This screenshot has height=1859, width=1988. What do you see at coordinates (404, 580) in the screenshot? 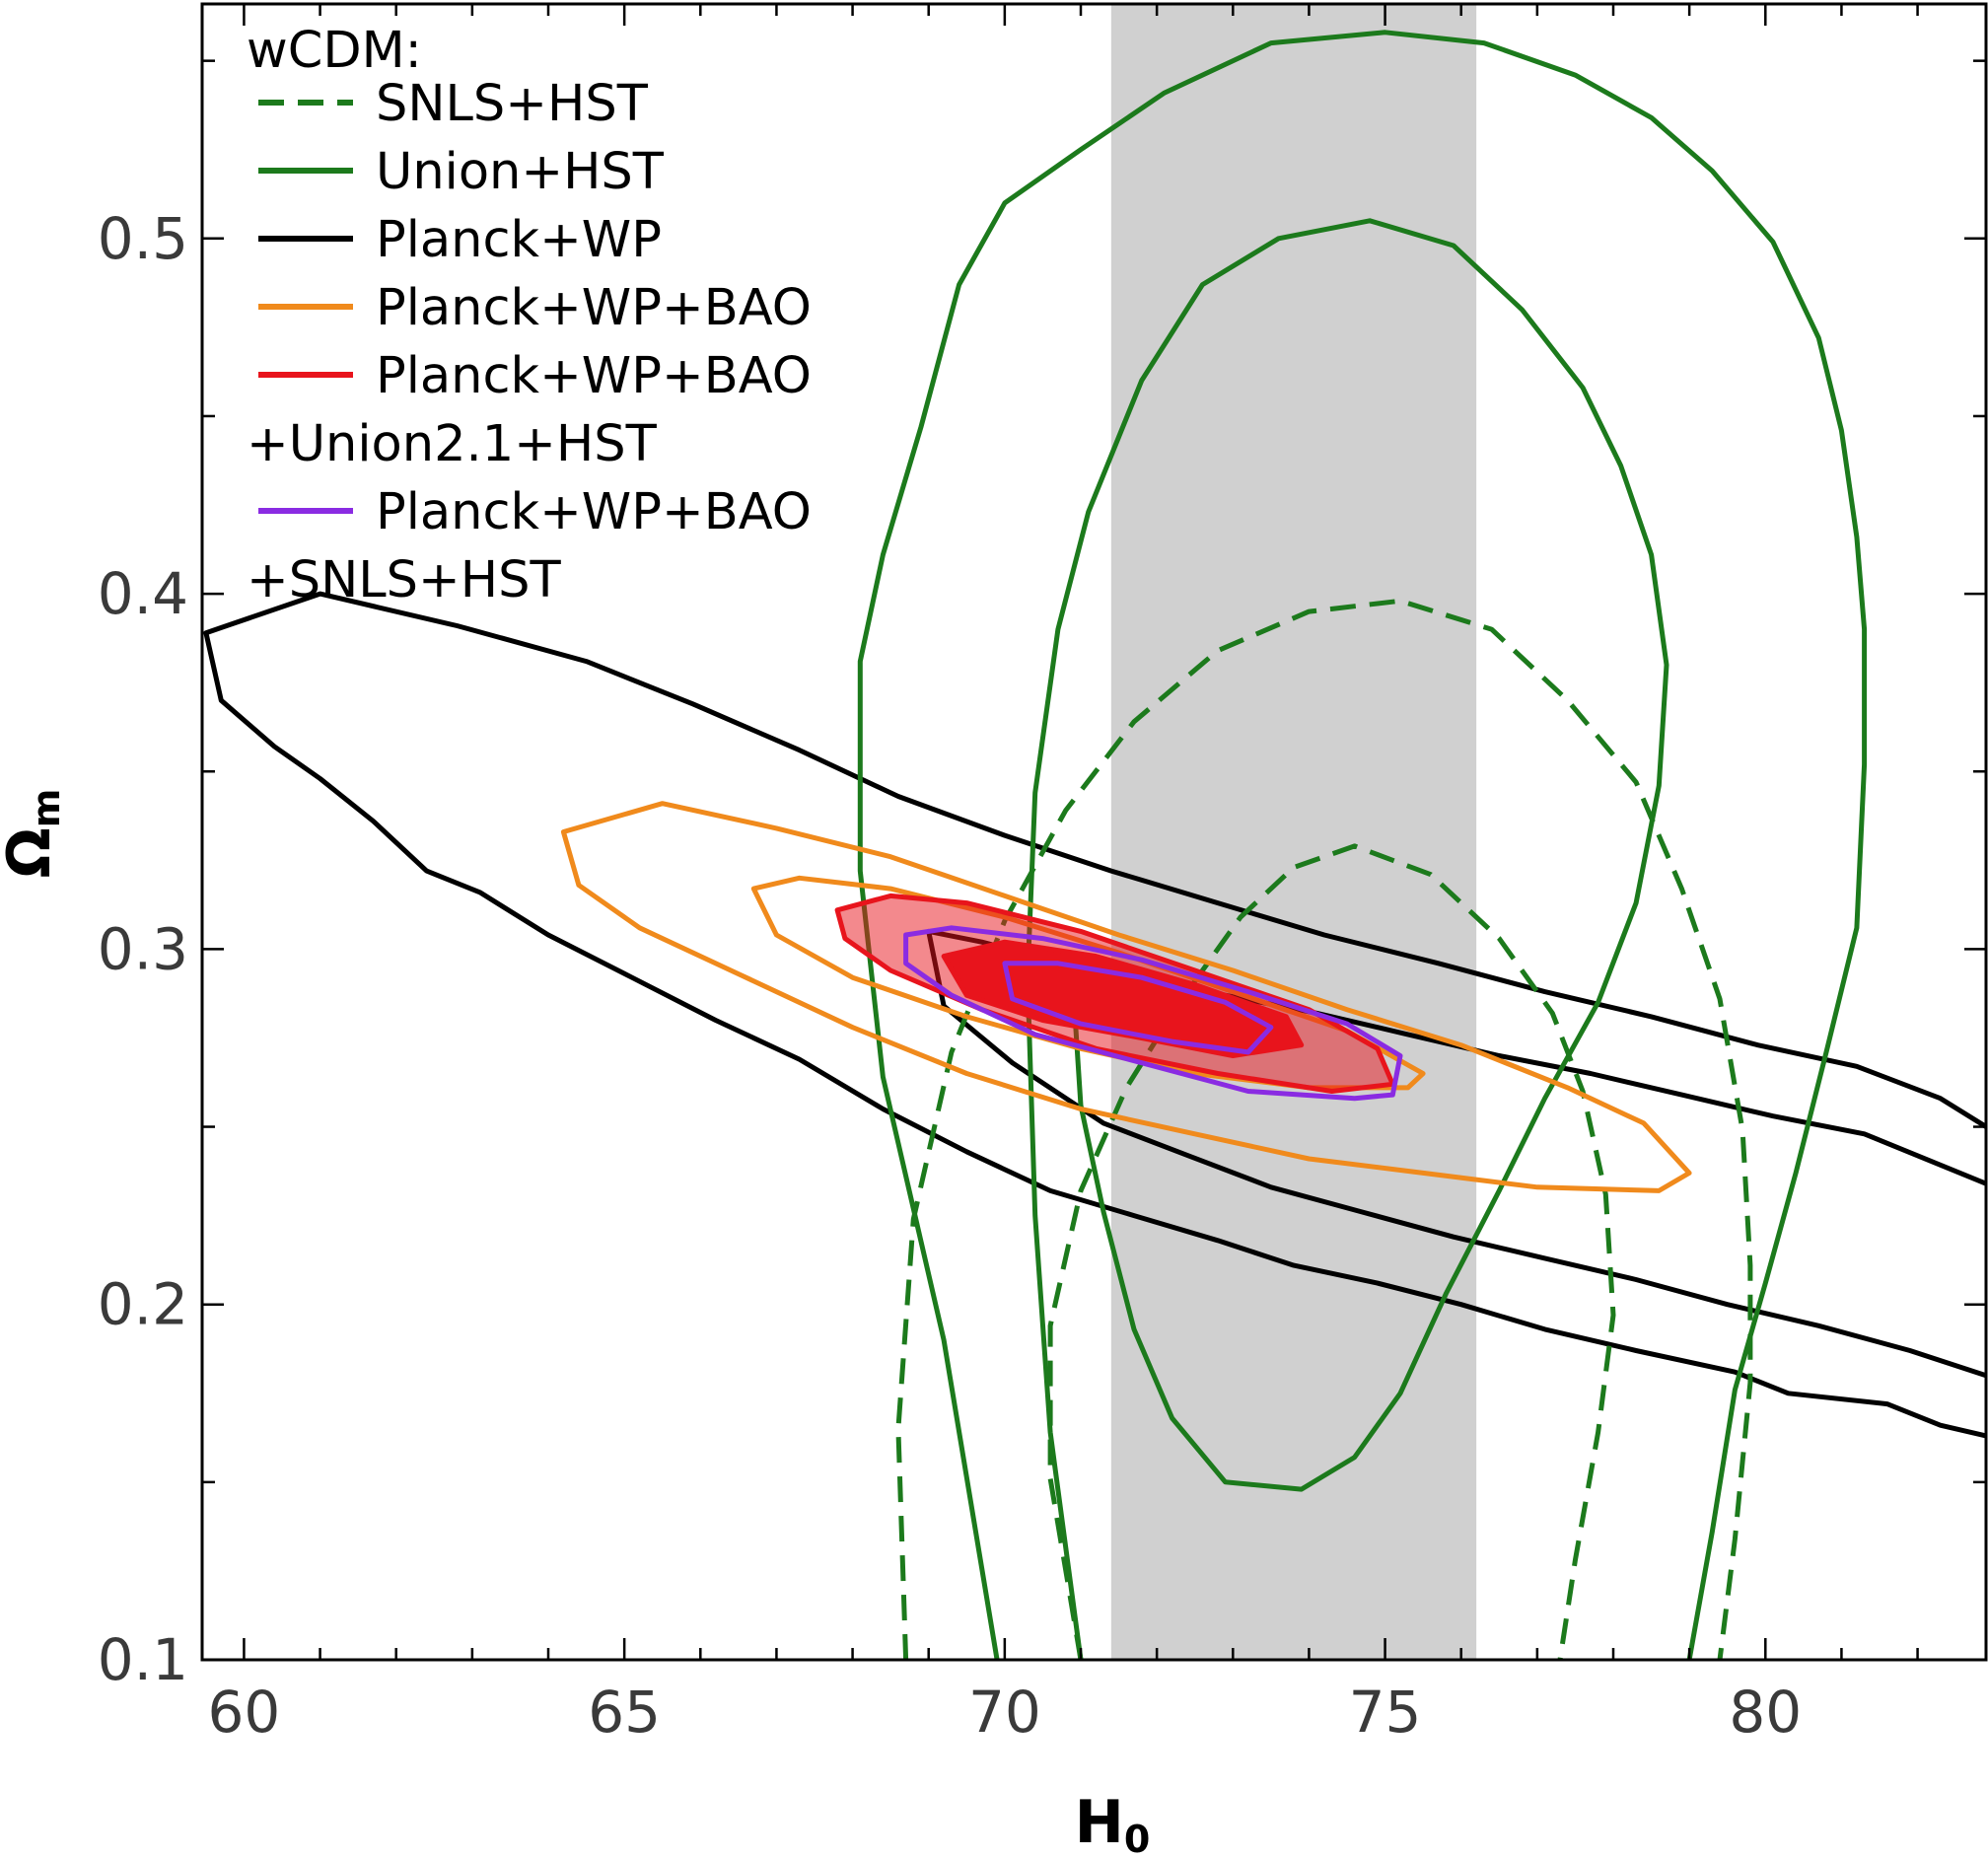
I see `legend-label-continued: +SNLS+HST` at bounding box center [404, 580].